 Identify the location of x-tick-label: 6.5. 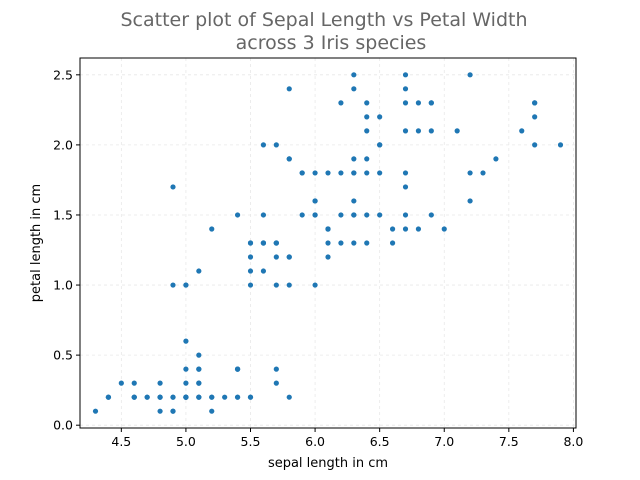
(380, 441).